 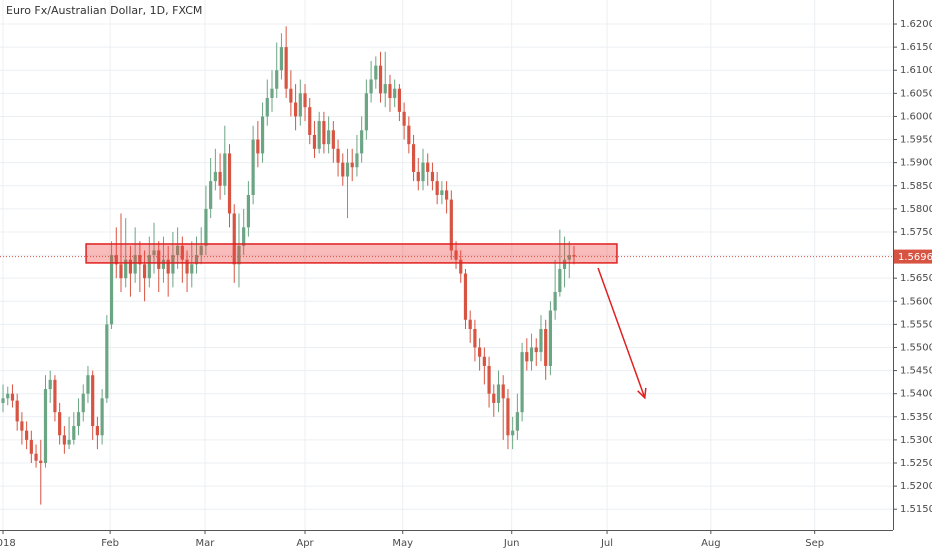 I want to click on last-price-label: 1.56967, so click(x=915, y=257).